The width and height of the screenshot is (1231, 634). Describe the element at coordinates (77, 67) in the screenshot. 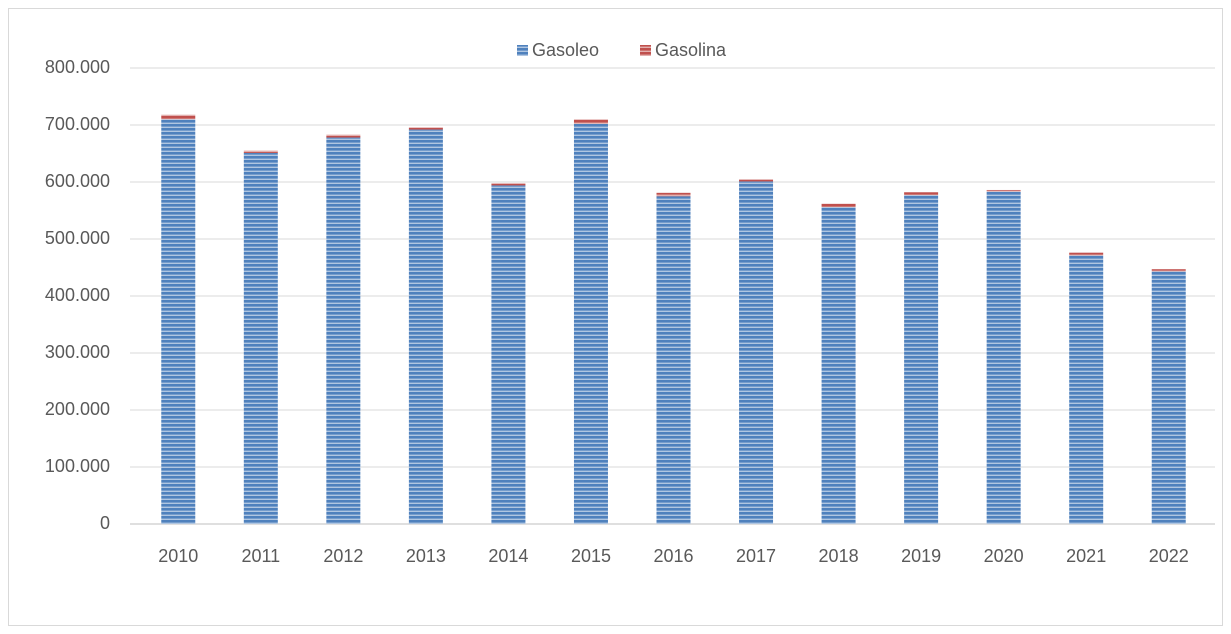

I see `y-tick-label: 800.000` at that location.